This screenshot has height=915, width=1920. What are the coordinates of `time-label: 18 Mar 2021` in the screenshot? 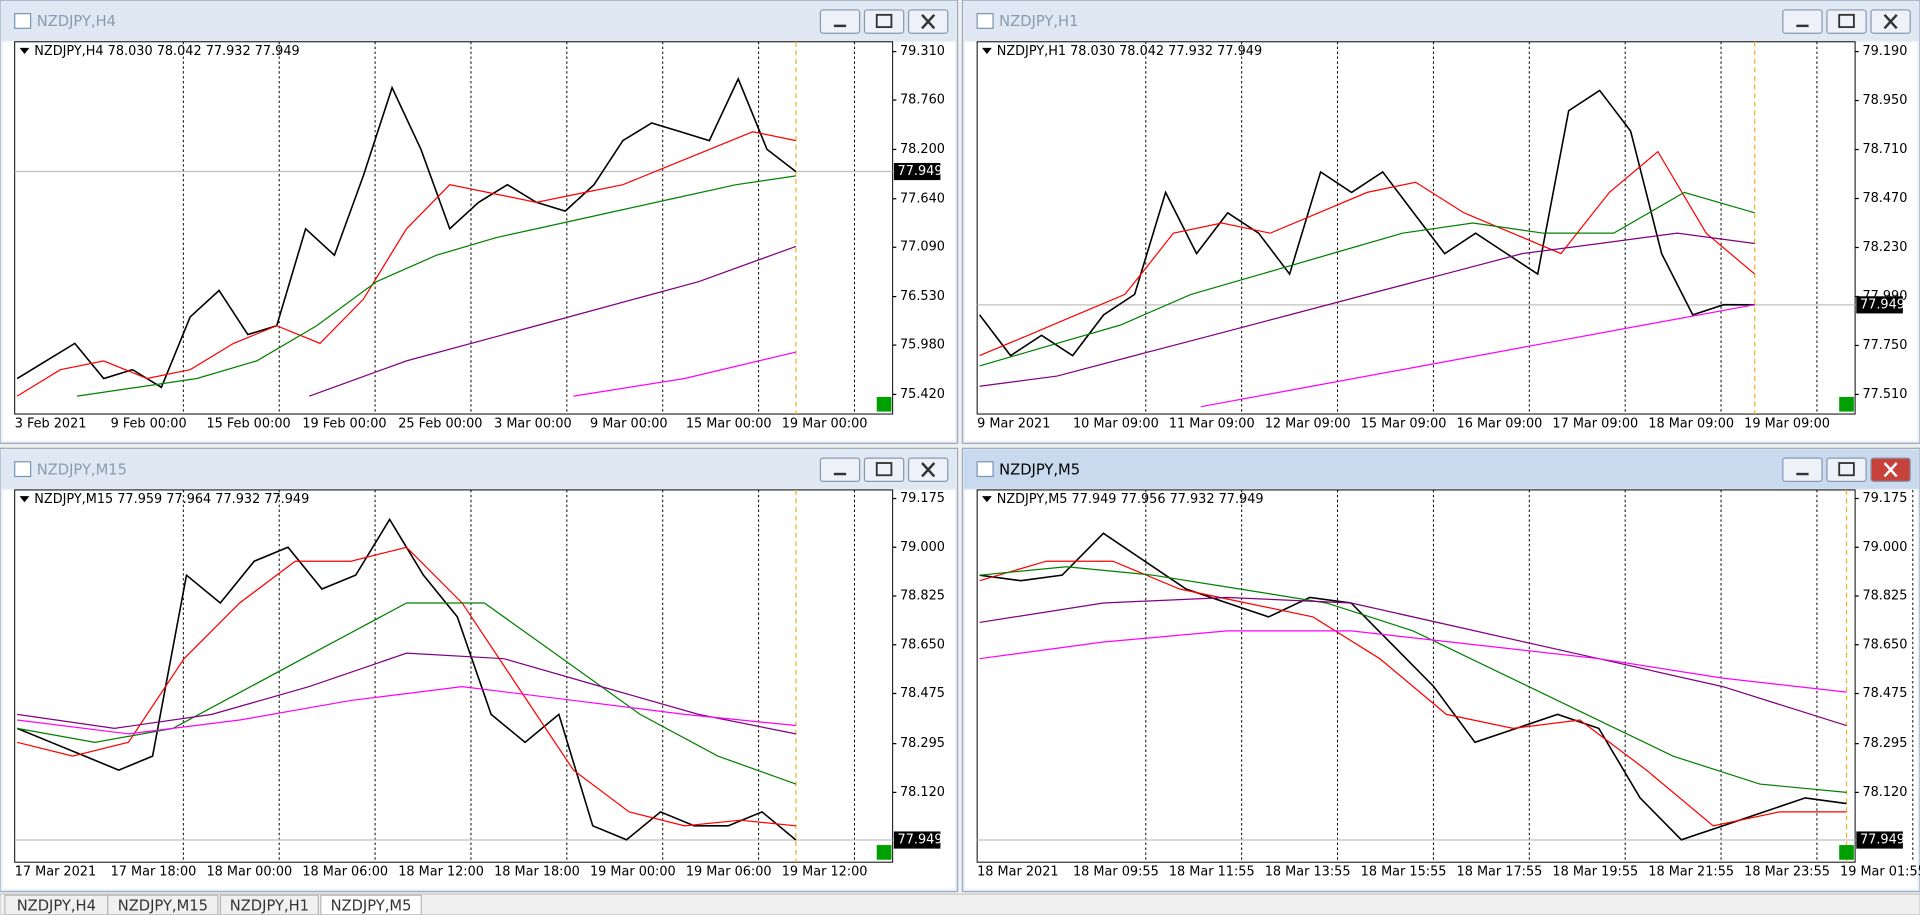 It's located at (1017, 871).